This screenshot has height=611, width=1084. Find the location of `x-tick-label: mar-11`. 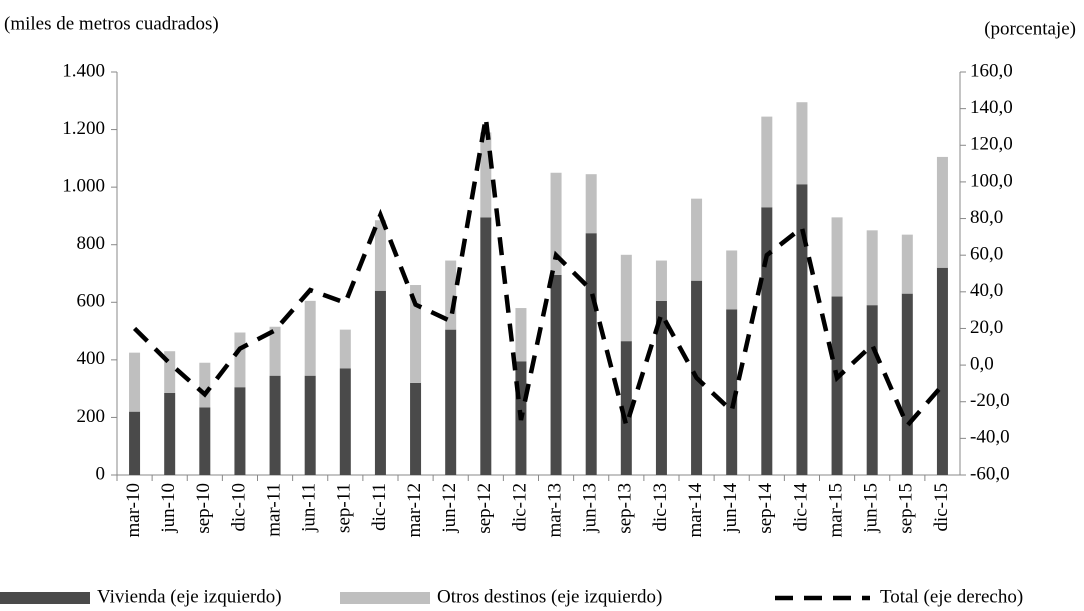

x-tick-label: mar-11 is located at coordinates (273, 510).